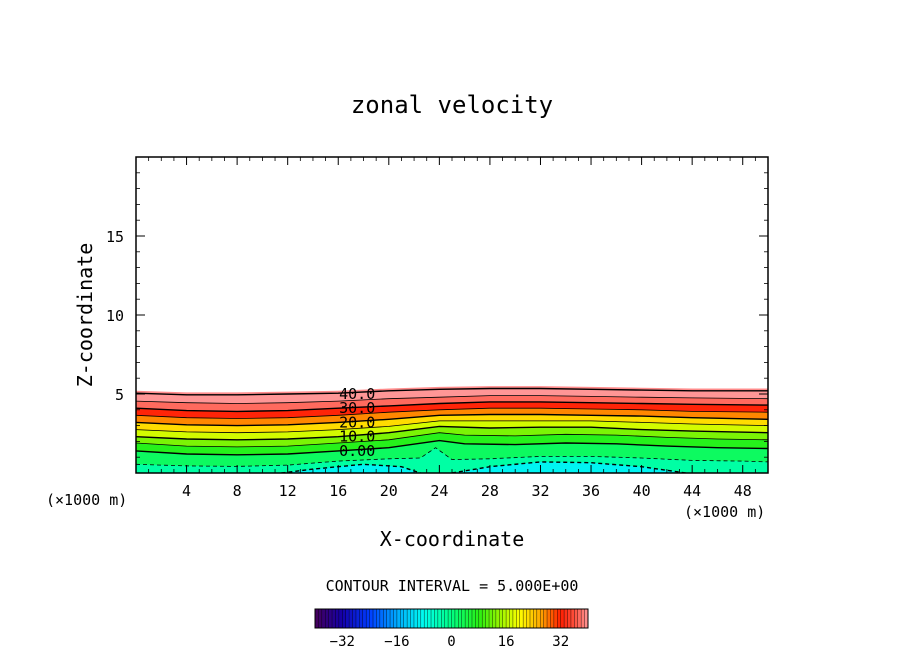 This screenshot has height=654, width=904. I want to click on colorbar-tick-label: 32, so click(560, 642).